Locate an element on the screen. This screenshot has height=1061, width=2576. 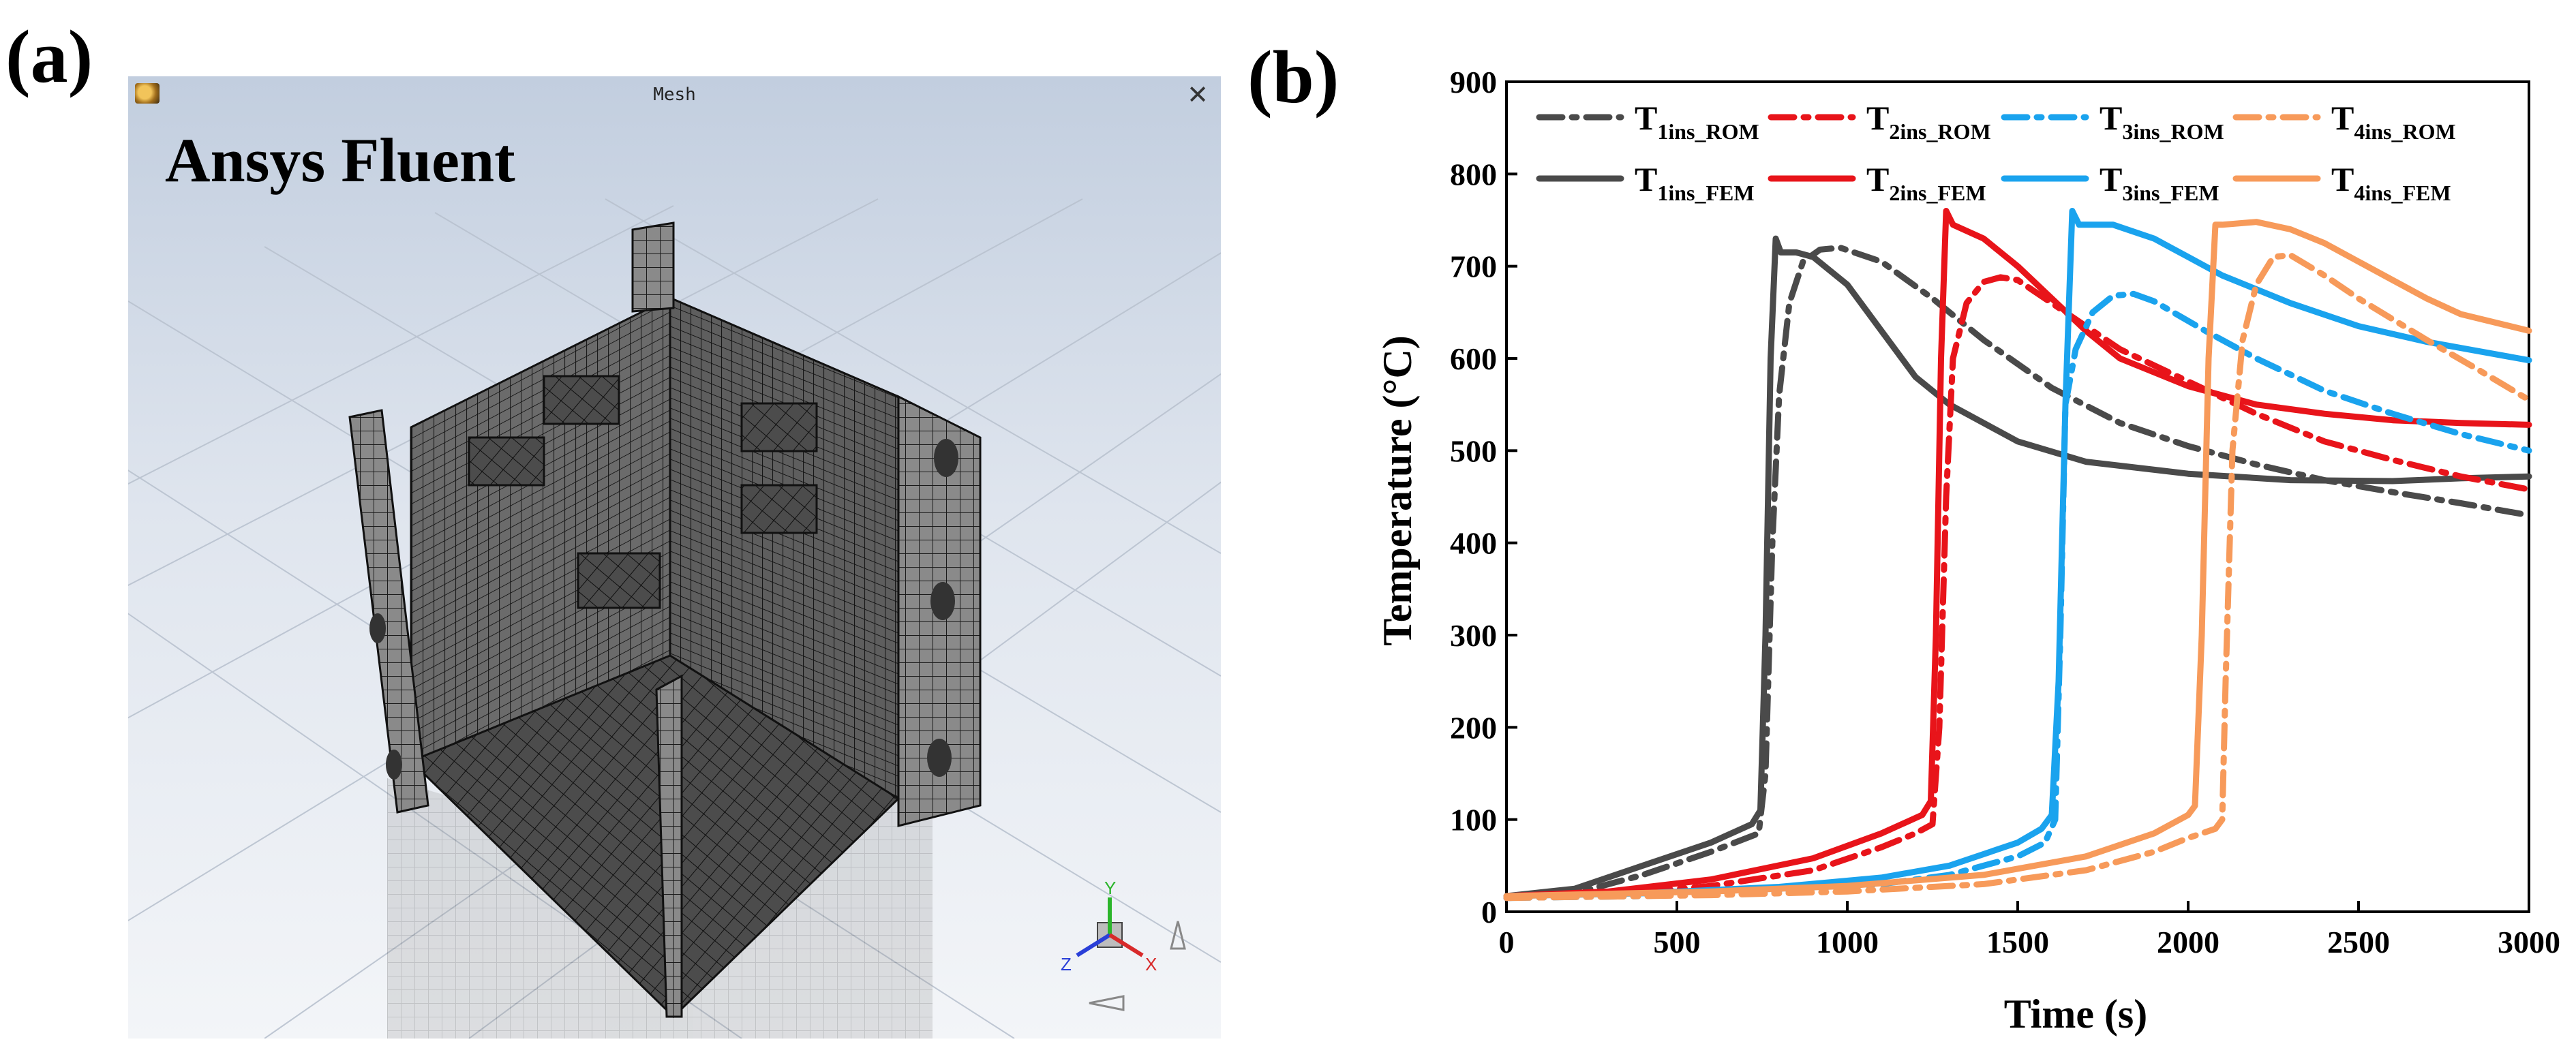
legend-entry-subscript: 3ins_ROM is located at coordinates (2173, 131).